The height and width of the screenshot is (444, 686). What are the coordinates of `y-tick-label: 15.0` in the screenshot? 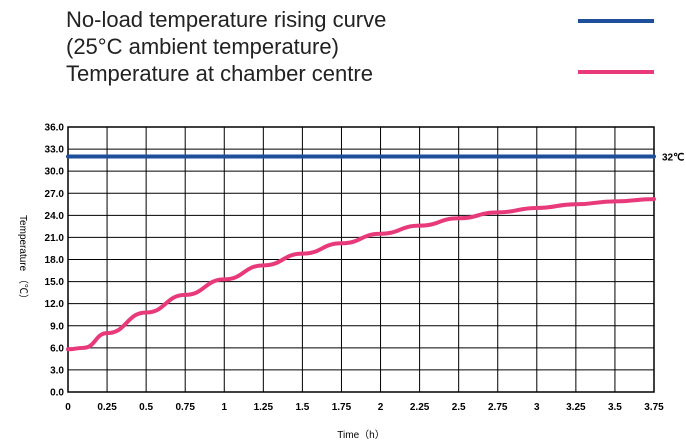 It's located at (55, 282).